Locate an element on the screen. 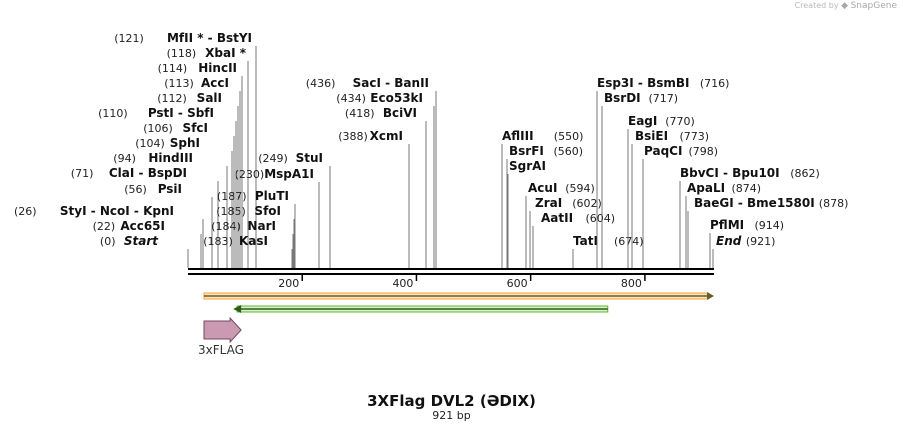  site-position: (26) is located at coordinates (25, 211).